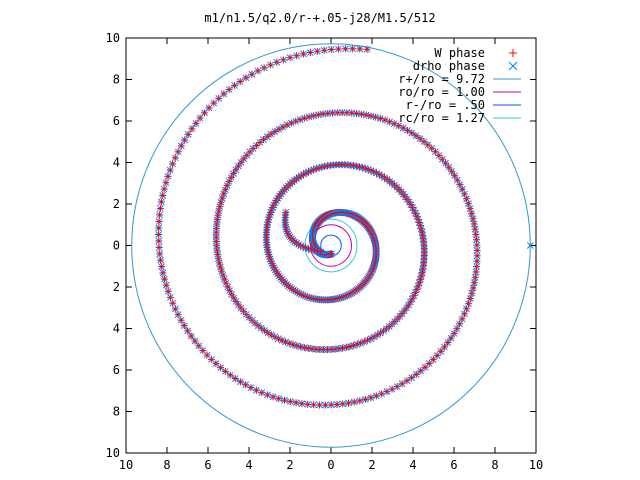 The image size is (640, 480). What do you see at coordinates (459, 53) in the screenshot?
I see `legend-label: W phase` at bounding box center [459, 53].